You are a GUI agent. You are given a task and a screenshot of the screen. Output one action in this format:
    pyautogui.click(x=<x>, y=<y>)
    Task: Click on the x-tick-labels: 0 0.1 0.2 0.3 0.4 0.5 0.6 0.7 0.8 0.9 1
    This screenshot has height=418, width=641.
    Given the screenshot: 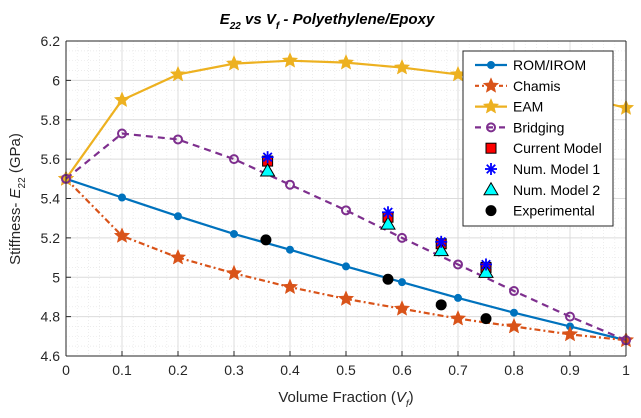 What is the action you would take?
    pyautogui.click(x=346, y=370)
    